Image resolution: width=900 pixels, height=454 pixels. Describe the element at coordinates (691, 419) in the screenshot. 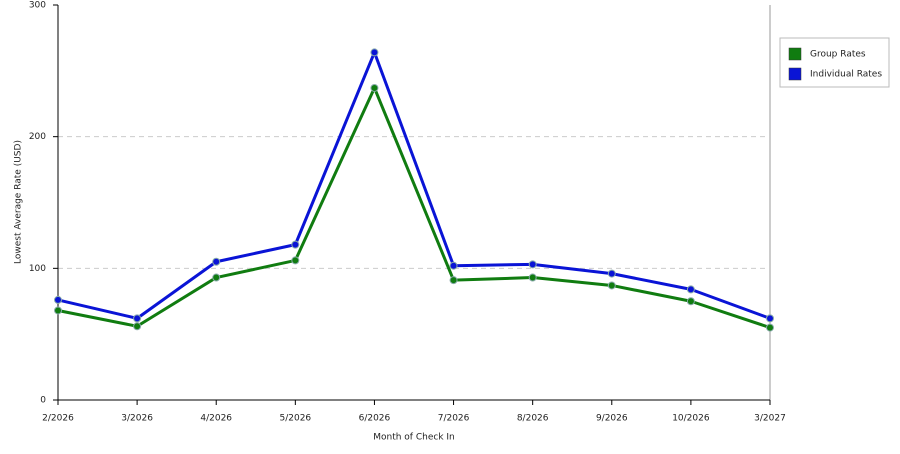

I see `x-tick-label: 10/2026` at that location.